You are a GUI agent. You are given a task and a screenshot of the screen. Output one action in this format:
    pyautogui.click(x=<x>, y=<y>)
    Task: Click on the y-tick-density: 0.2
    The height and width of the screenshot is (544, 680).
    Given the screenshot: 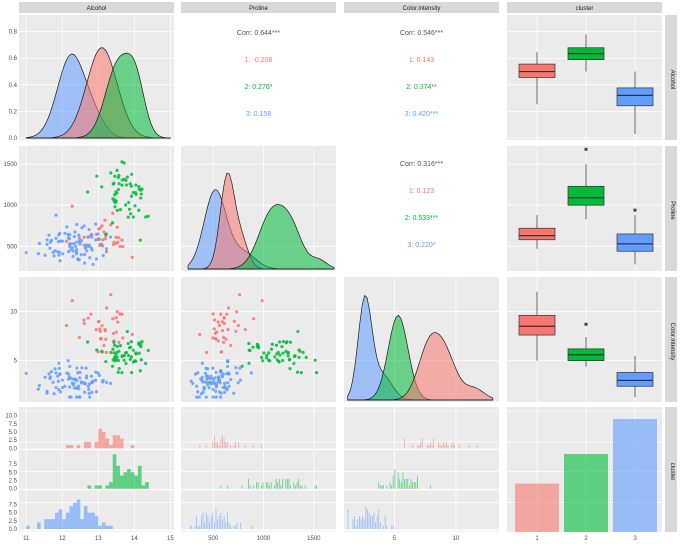 What is the action you would take?
    pyautogui.click(x=13, y=112)
    